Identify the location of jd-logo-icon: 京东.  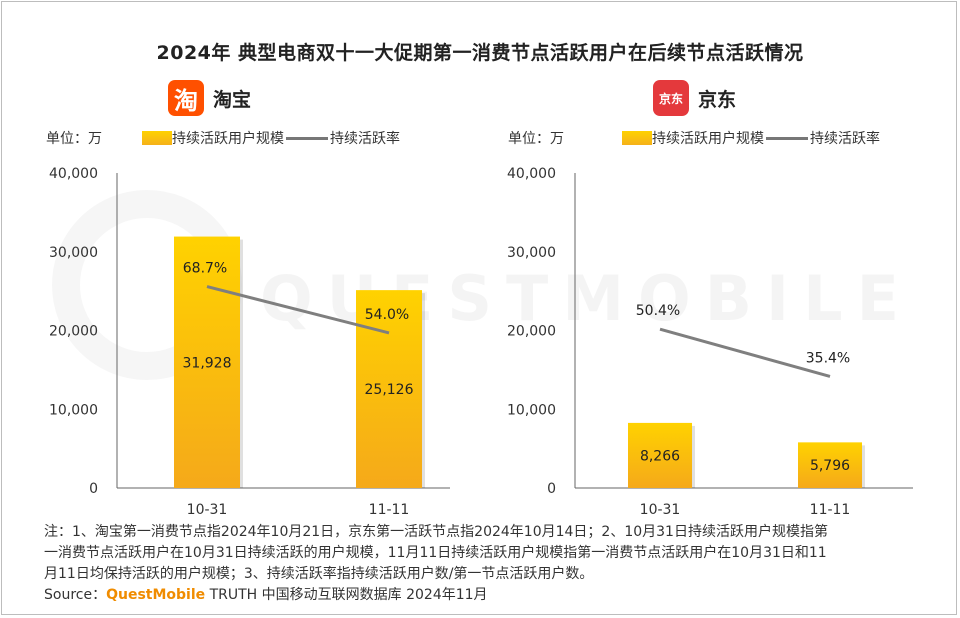
(671, 98).